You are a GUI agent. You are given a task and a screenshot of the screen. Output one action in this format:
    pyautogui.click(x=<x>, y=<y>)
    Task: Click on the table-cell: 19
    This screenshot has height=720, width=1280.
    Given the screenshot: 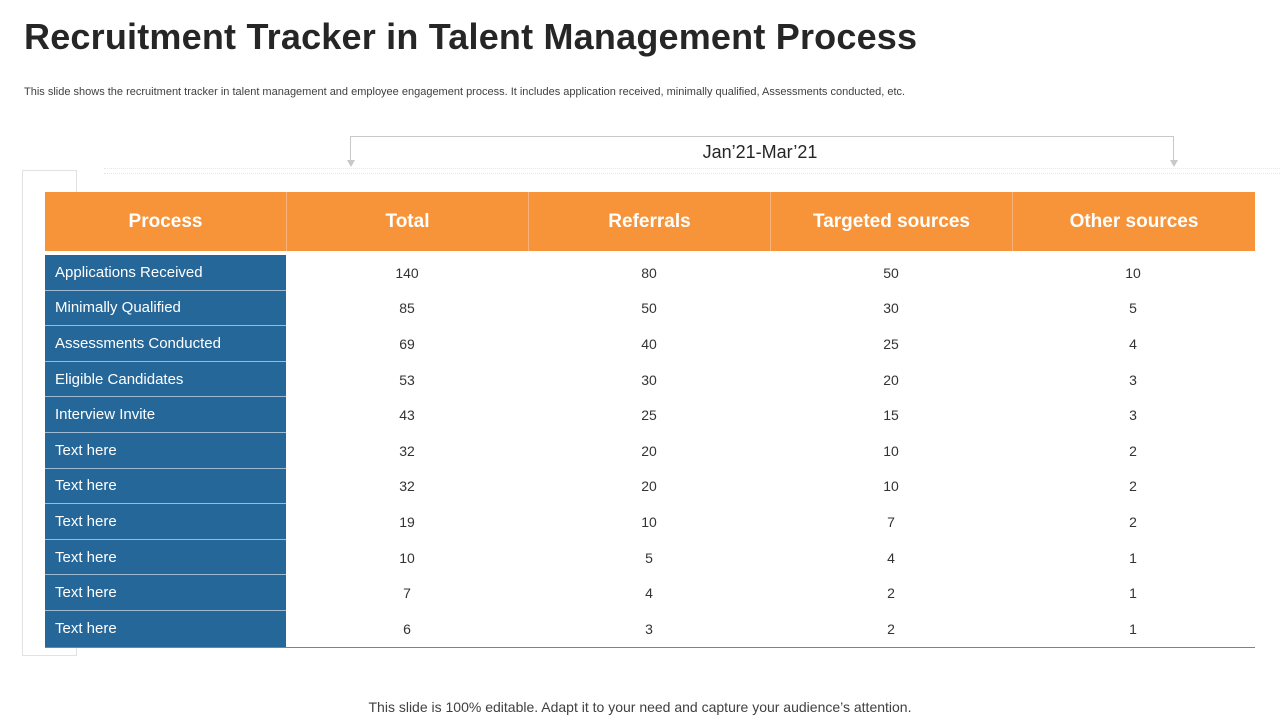 What is the action you would take?
    pyautogui.click(x=407, y=521)
    